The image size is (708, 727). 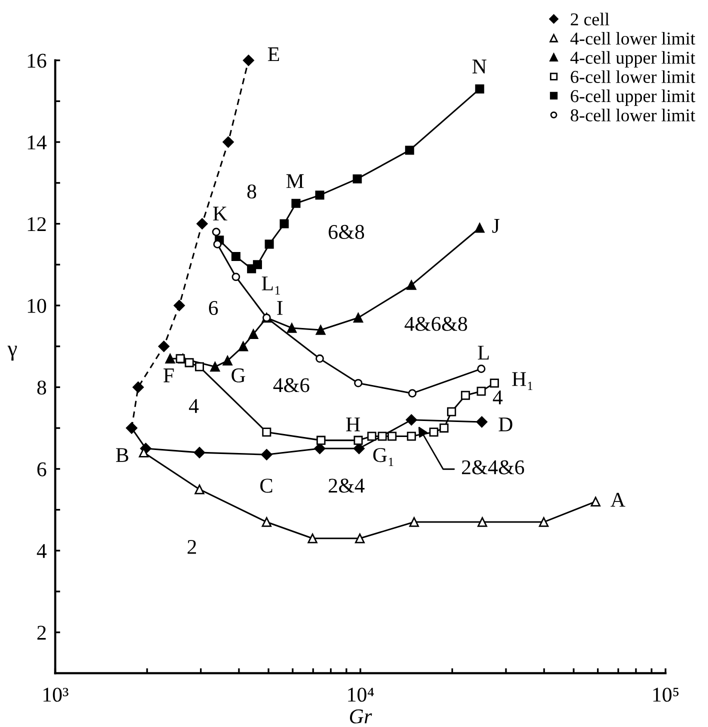 I want to click on annotation: D, so click(x=505, y=425).